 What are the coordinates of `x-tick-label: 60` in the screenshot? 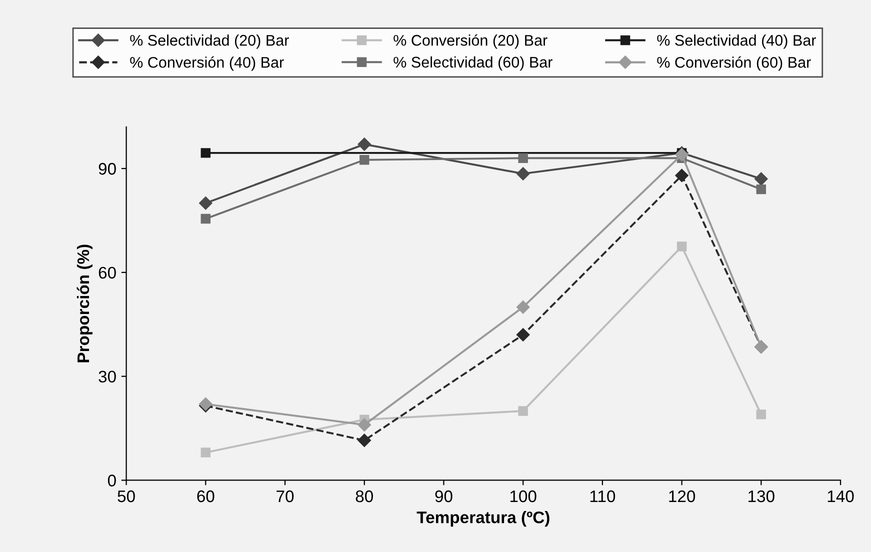 It's located at (205, 496).